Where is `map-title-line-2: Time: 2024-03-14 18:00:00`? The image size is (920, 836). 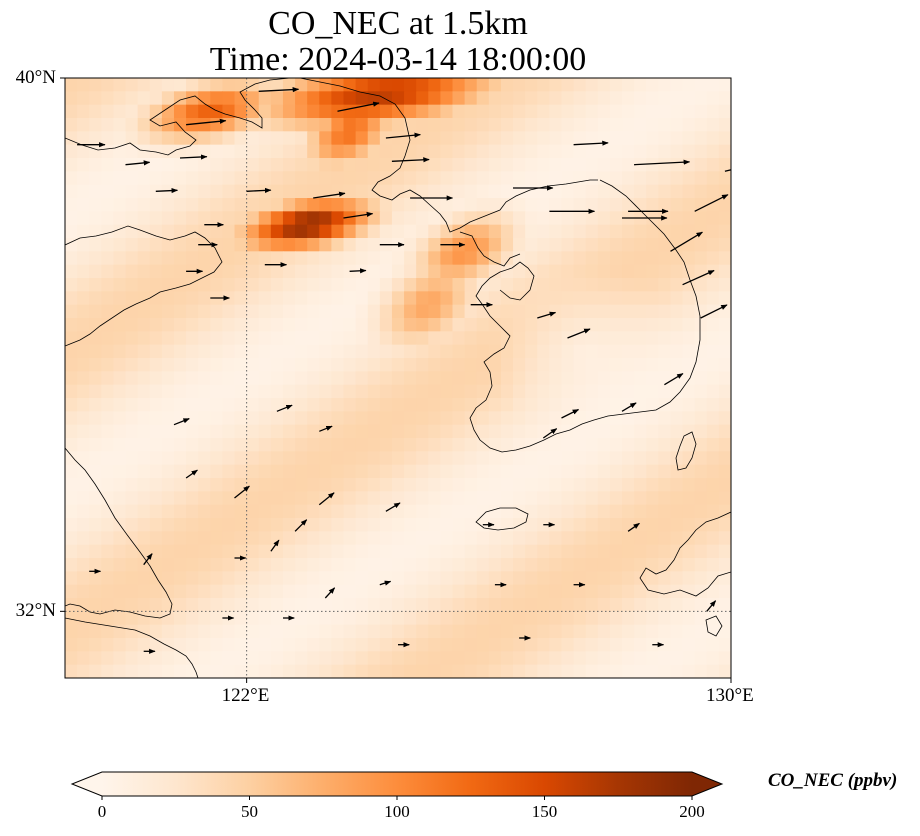
map-title-line-2: Time: 2024-03-14 18:00:00 is located at coordinates (398, 59).